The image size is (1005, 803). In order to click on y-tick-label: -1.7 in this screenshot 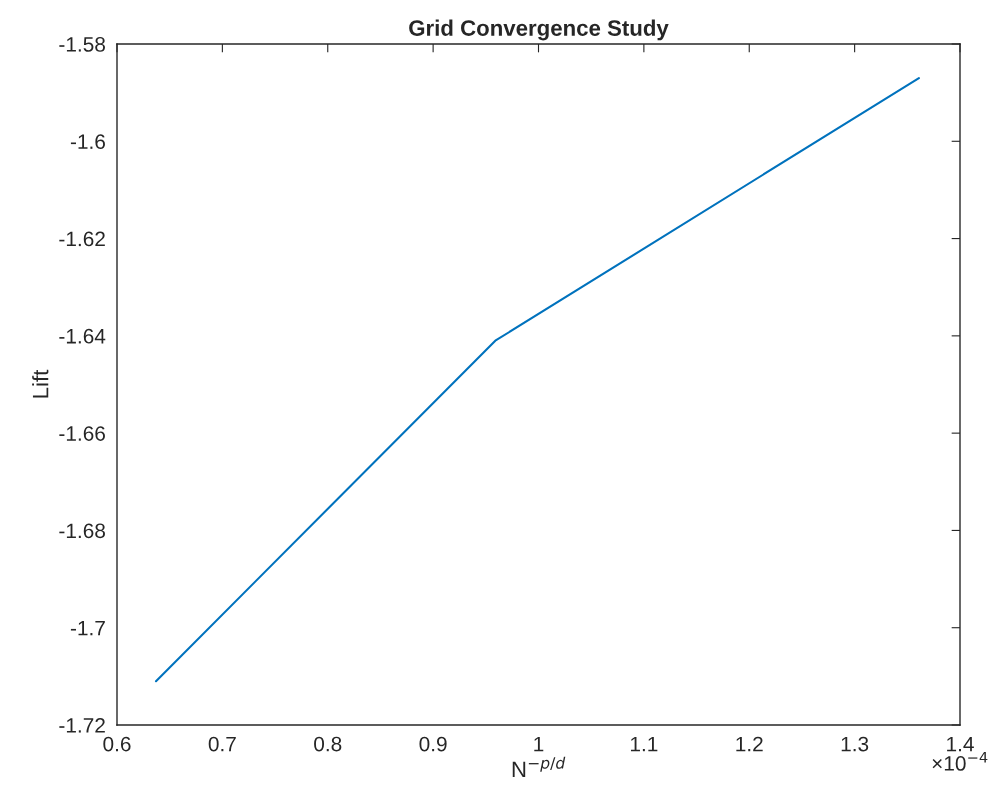, I will do `click(87, 628)`.